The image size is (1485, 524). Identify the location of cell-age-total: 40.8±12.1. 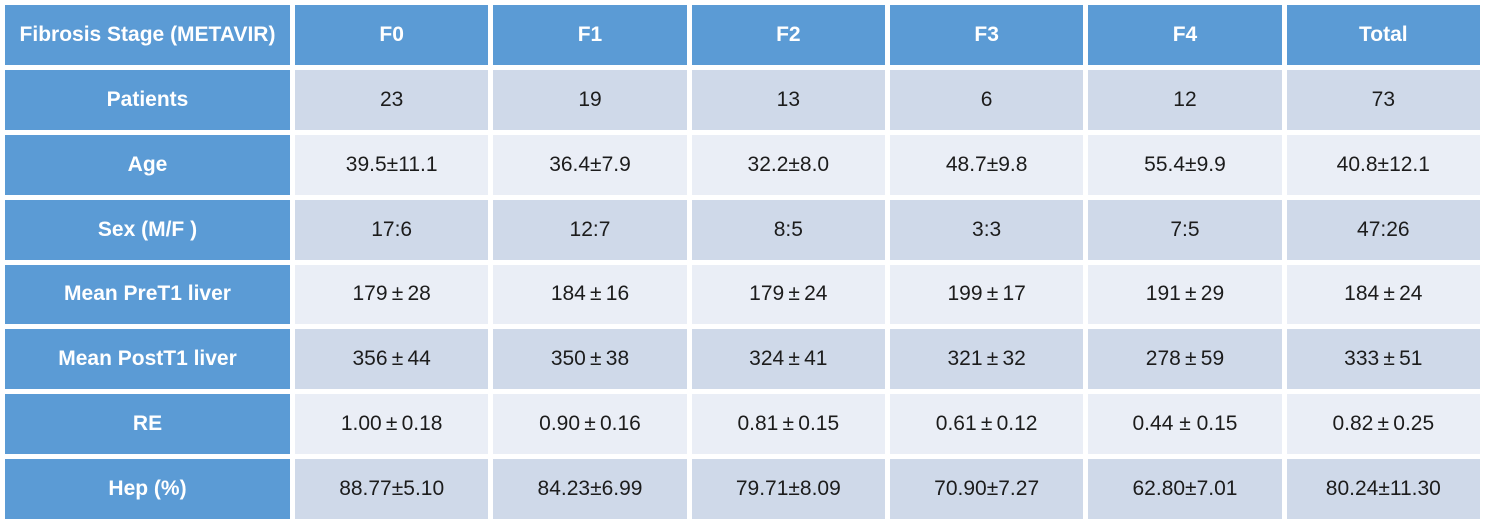
(1383, 164).